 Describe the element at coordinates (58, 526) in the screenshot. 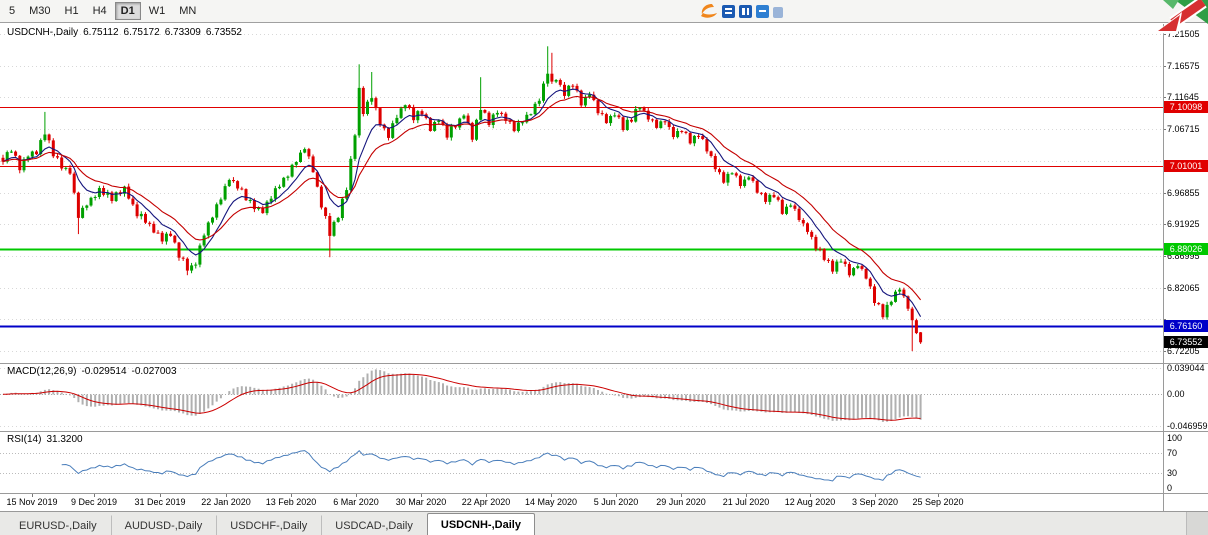

I see `symbol-tab-eurusd: EURUSD-,Daily` at that location.